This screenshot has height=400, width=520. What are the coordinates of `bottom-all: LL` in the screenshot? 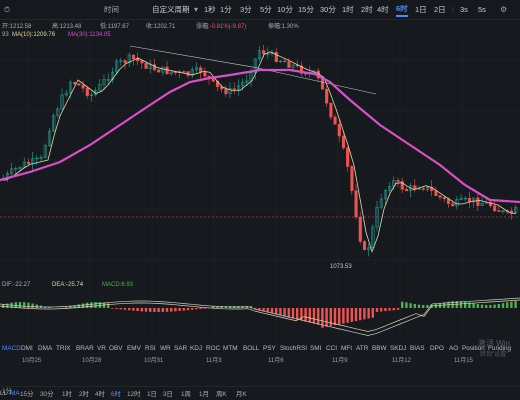 It's located at (4, 393).